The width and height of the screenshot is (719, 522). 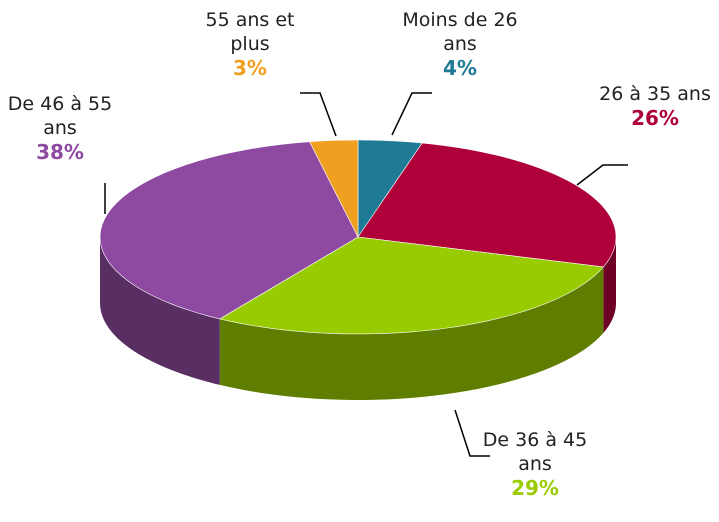 I want to click on slice-label: 55 ans et plus 3%, so click(x=250, y=44).